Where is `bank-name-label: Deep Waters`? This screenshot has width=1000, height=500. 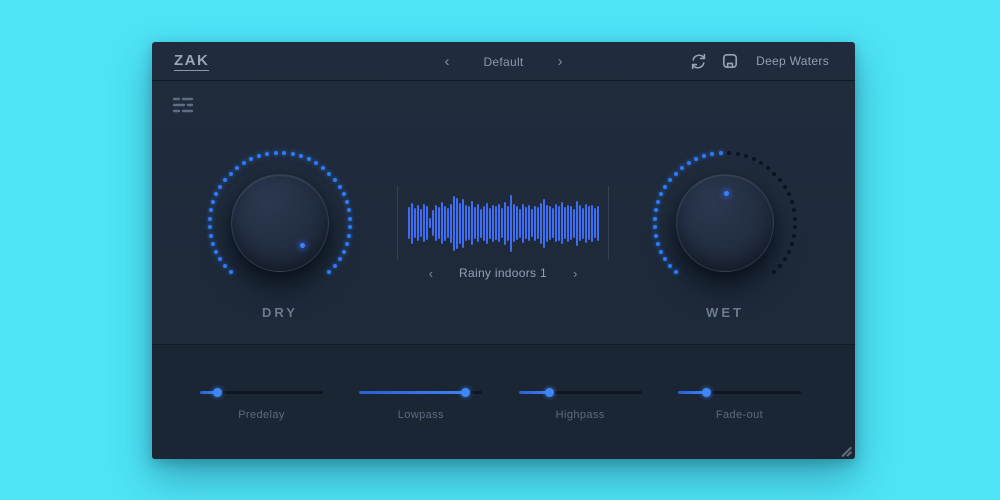 bank-name-label: Deep Waters is located at coordinates (792, 61).